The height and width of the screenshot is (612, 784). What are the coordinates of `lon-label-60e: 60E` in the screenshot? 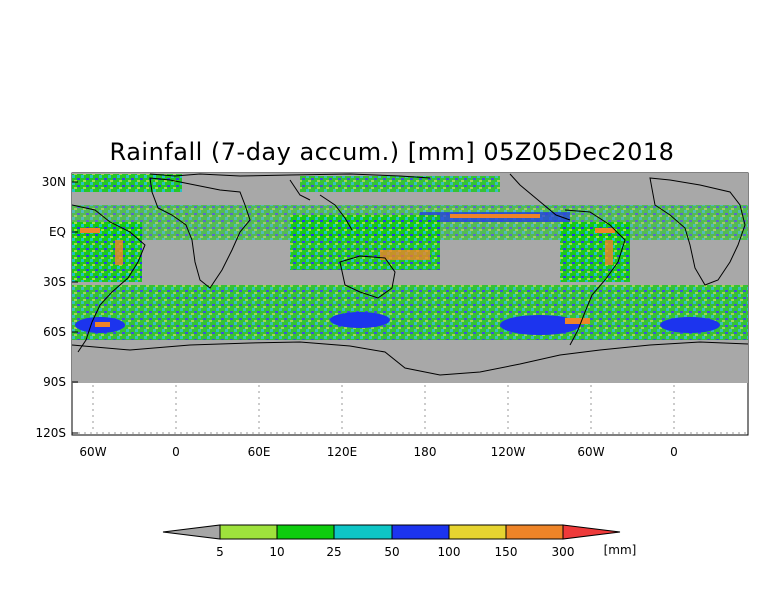 It's located at (259, 452).